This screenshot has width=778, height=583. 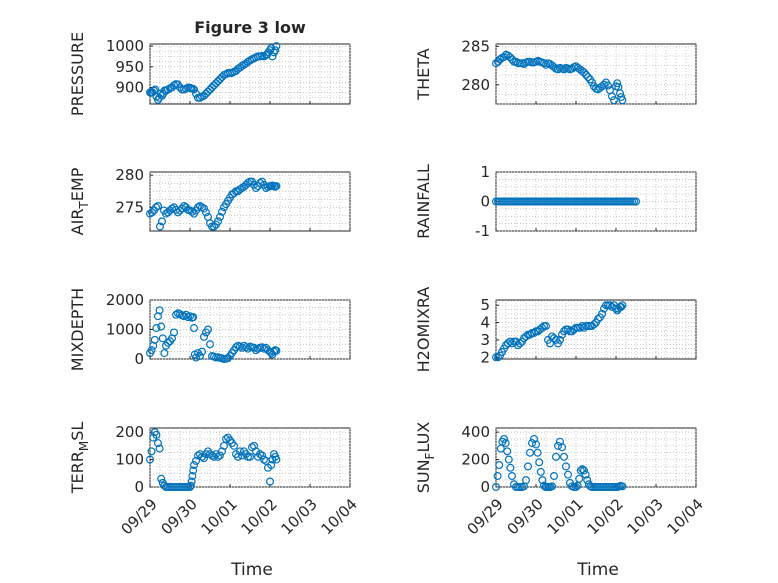 What do you see at coordinates (209, 329) in the screenshot?
I see `panel-mixdepth: 0 1000 2000 MIXDEPTH` at bounding box center [209, 329].